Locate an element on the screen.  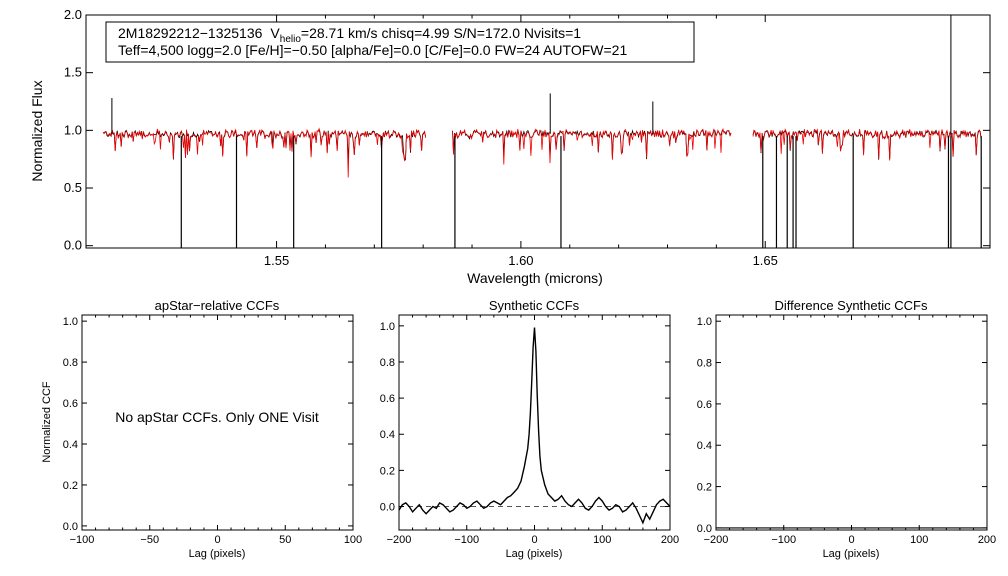
x-tick-label: 50 is located at coordinates (285, 540).